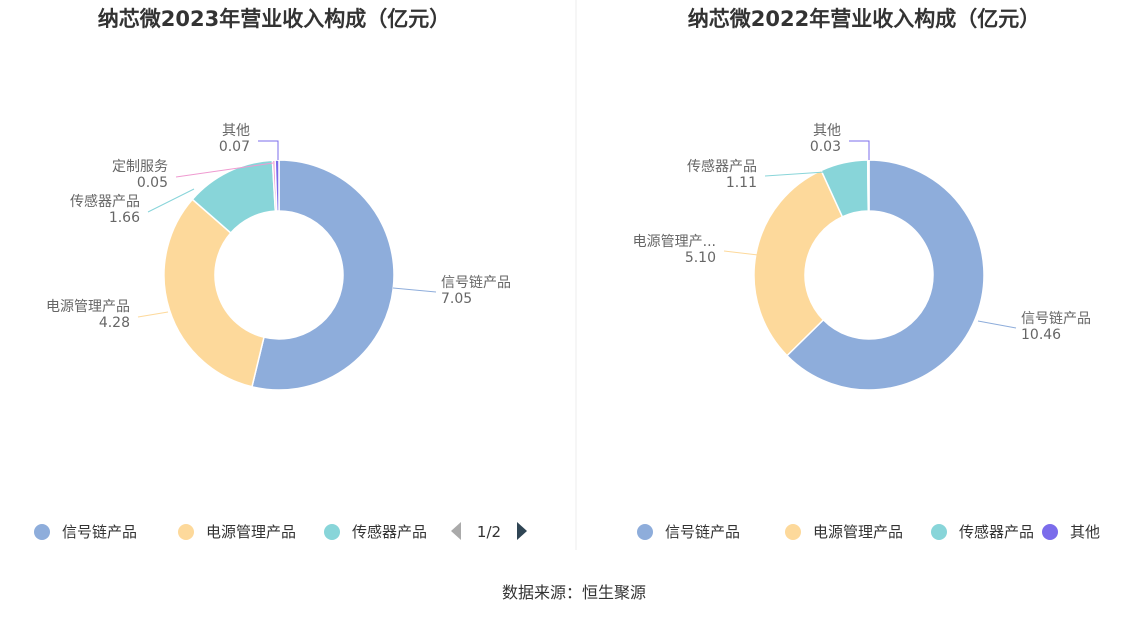 This screenshot has height=619, width=1148. What do you see at coordinates (234, 147) in the screenshot?
I see `slice-value-label: 0.07` at bounding box center [234, 147].